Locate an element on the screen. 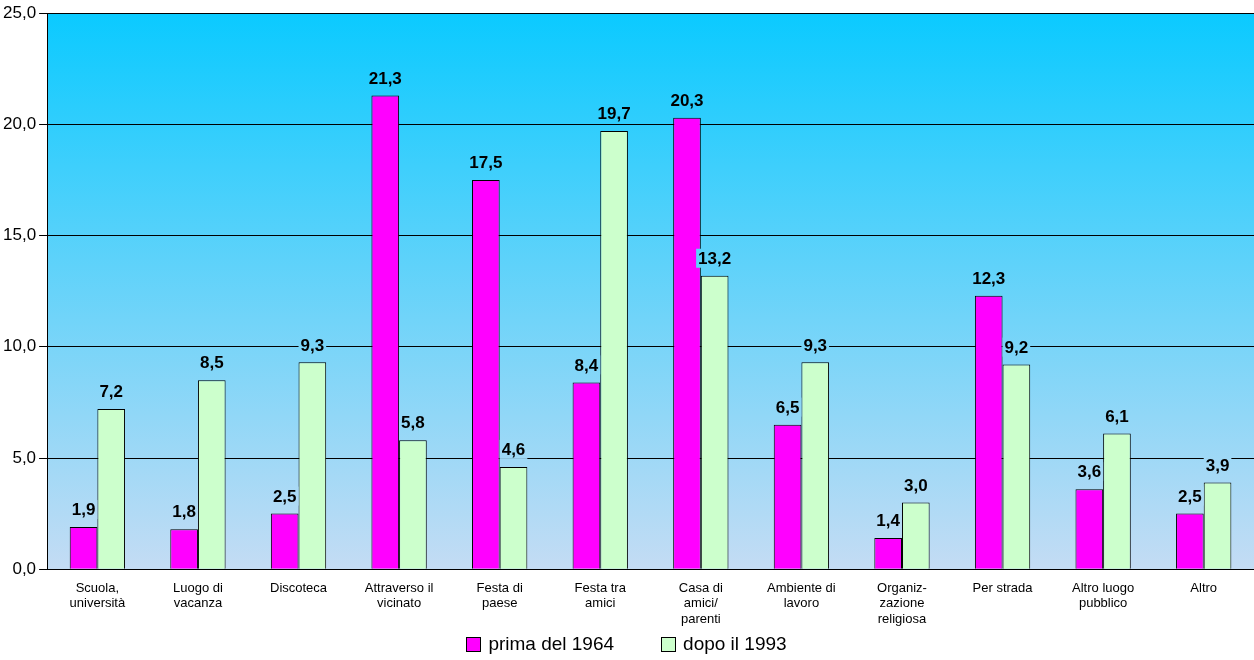  x-tick-label: Festa tra amici is located at coordinates (600, 595).